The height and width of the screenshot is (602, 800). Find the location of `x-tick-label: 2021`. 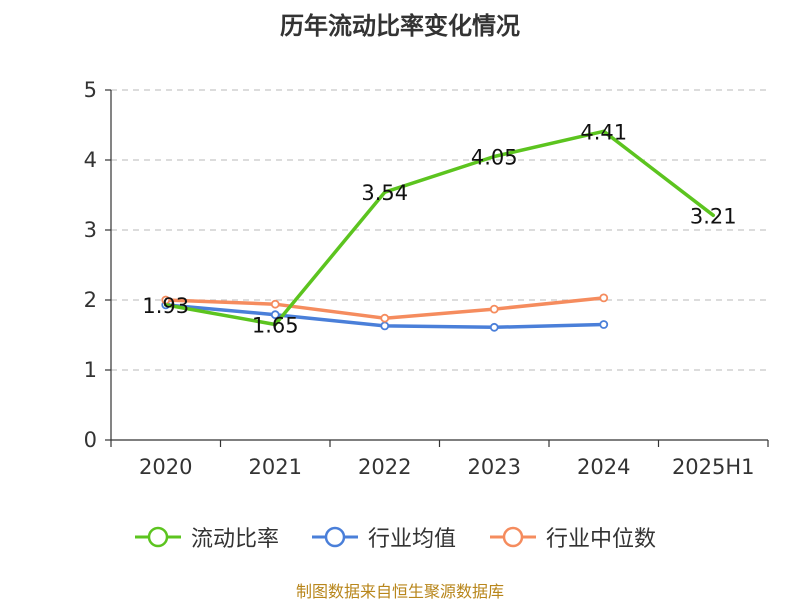

x-tick-label: 2021 is located at coordinates (275, 467).